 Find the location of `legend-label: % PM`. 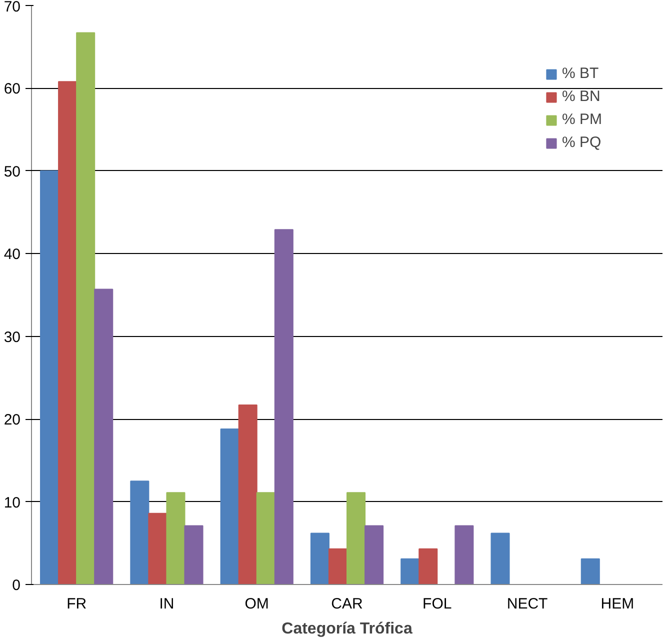

legend-label: % PM is located at coordinates (582, 119).